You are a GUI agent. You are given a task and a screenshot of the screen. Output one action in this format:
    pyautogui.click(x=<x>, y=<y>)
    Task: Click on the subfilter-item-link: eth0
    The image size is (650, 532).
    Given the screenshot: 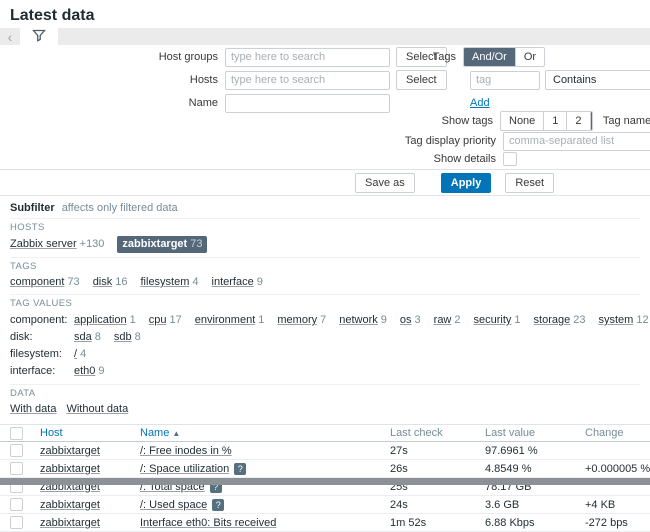 What is the action you would take?
    pyautogui.click(x=85, y=371)
    